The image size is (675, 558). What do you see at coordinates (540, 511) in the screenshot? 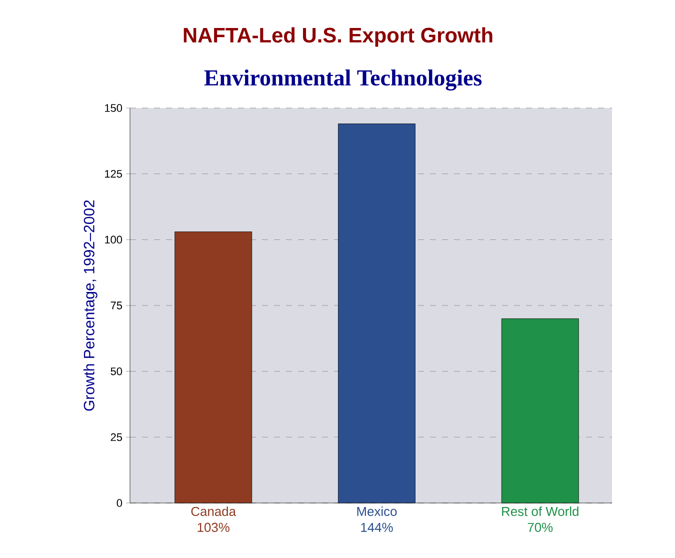
I see `x-tick-label: Rest of World` at bounding box center [540, 511].